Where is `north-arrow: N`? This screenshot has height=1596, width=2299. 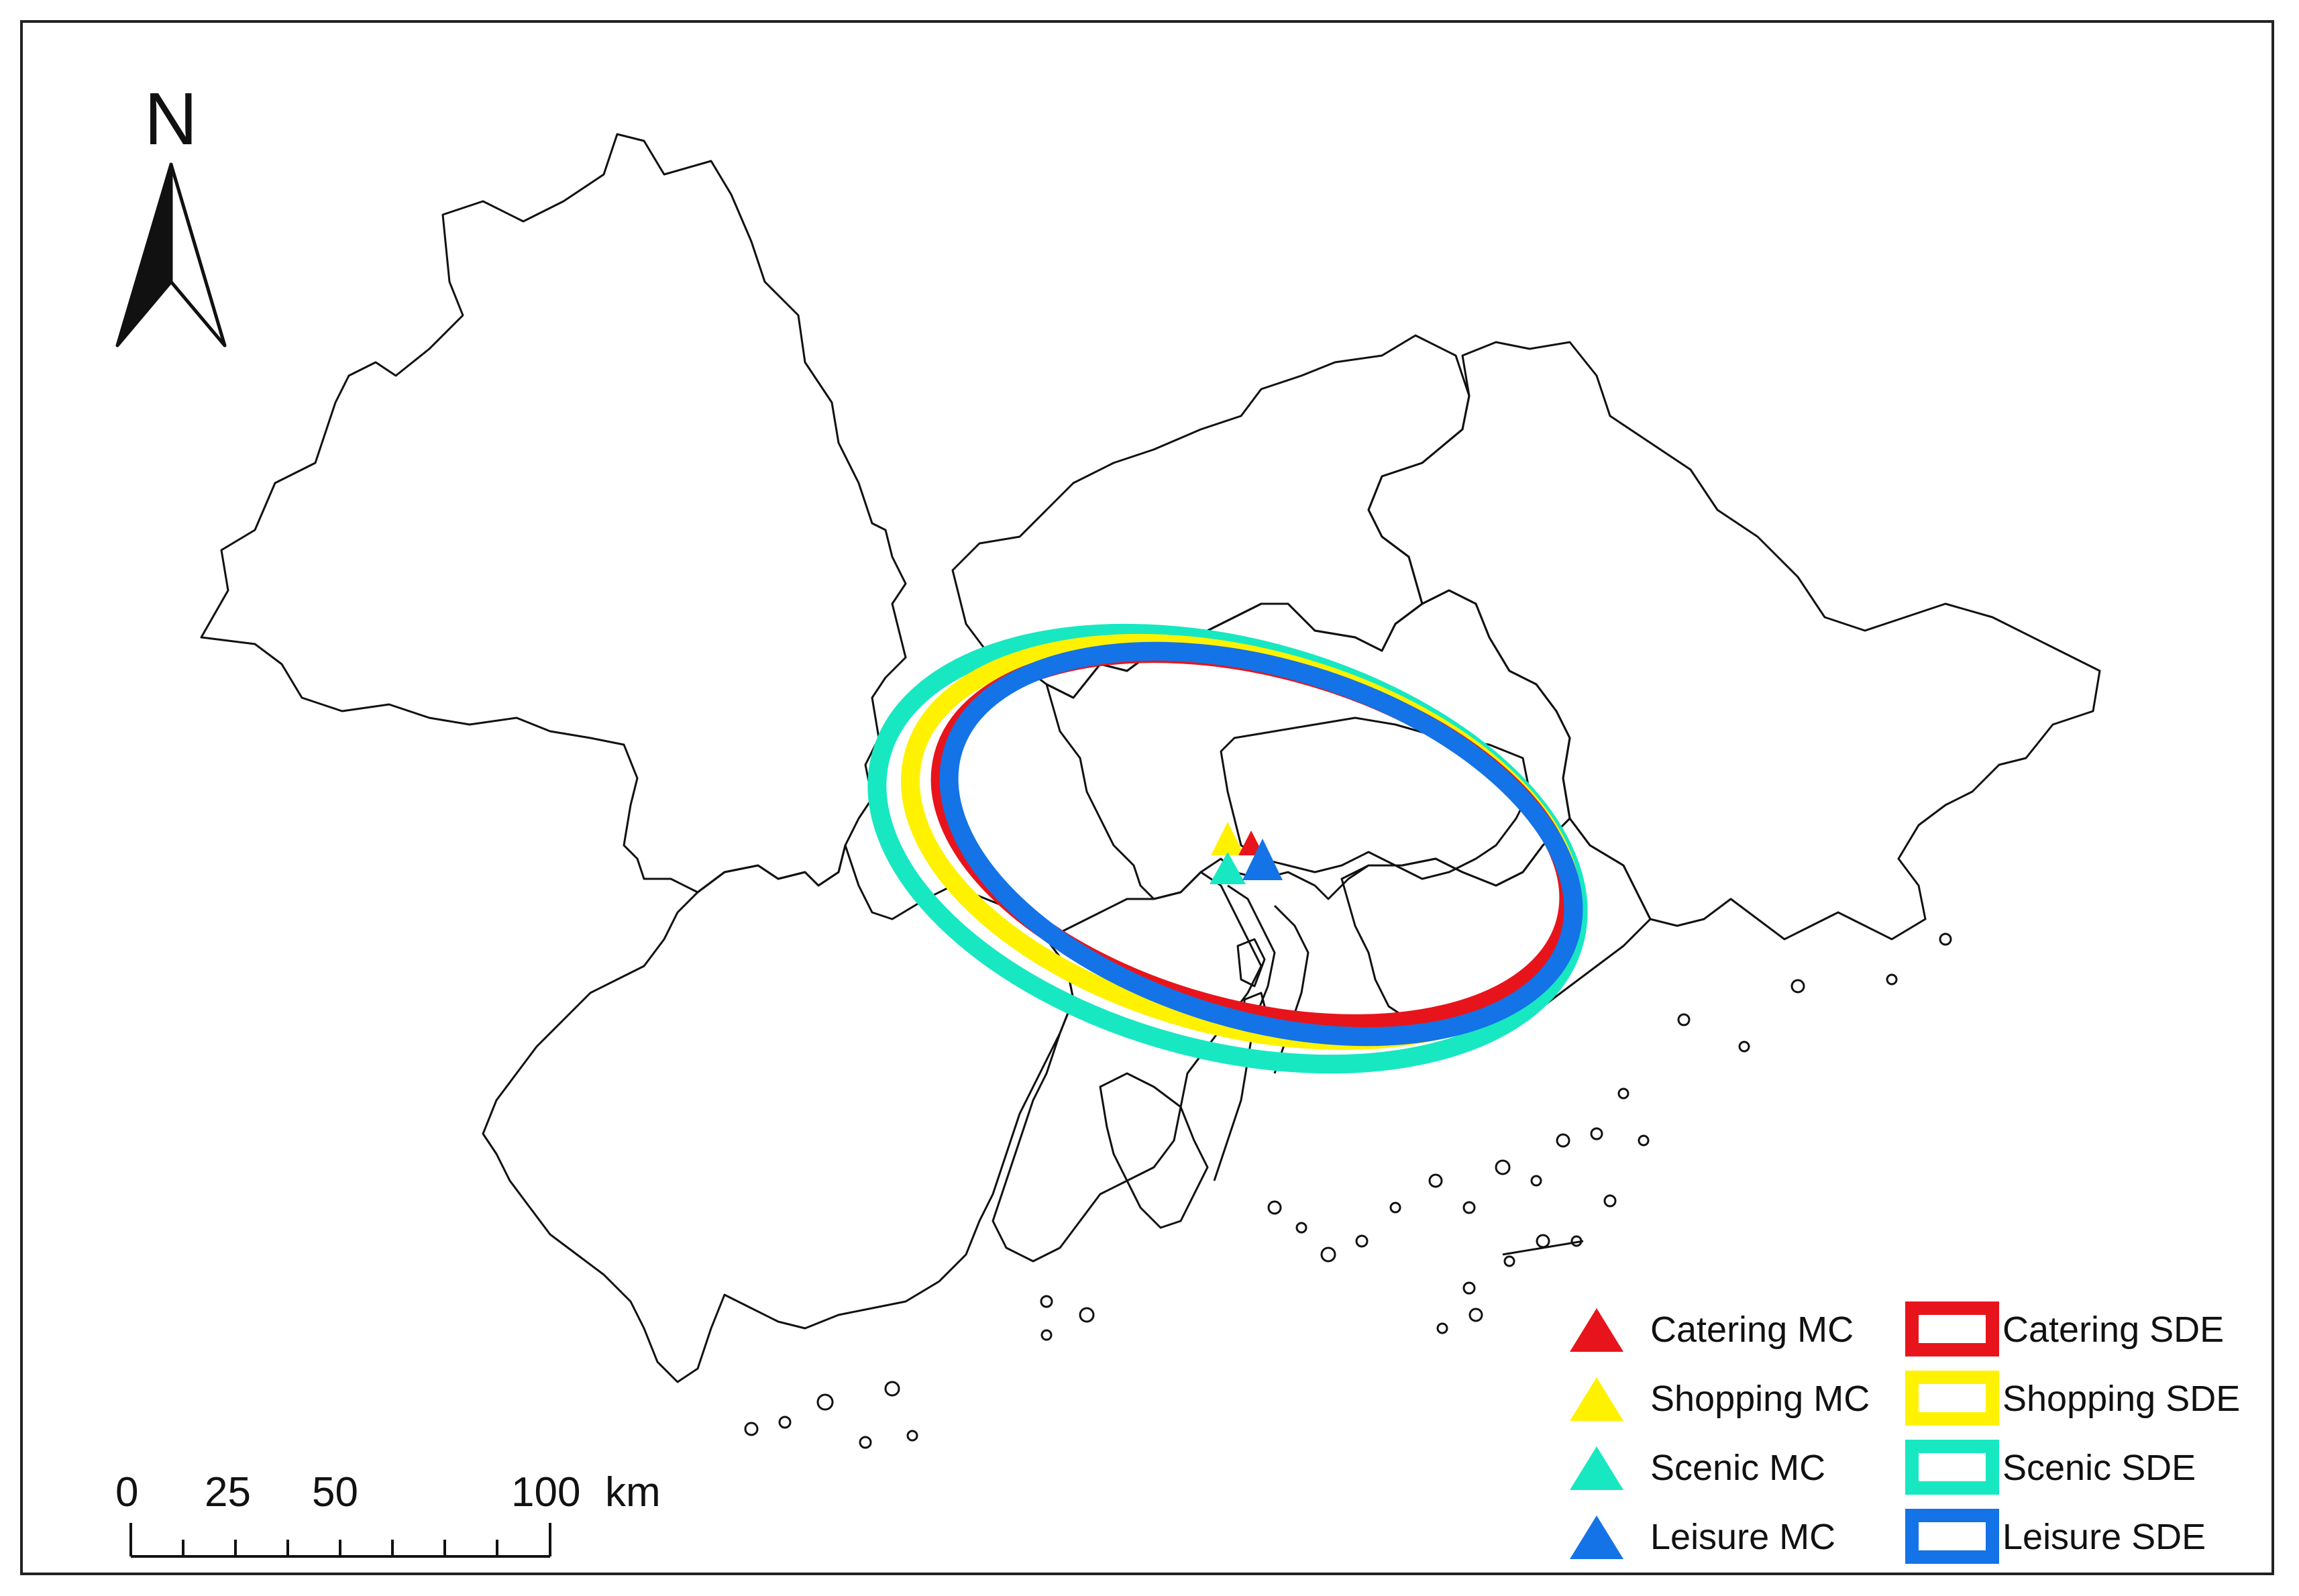 north-arrow: N is located at coordinates (171, 213).